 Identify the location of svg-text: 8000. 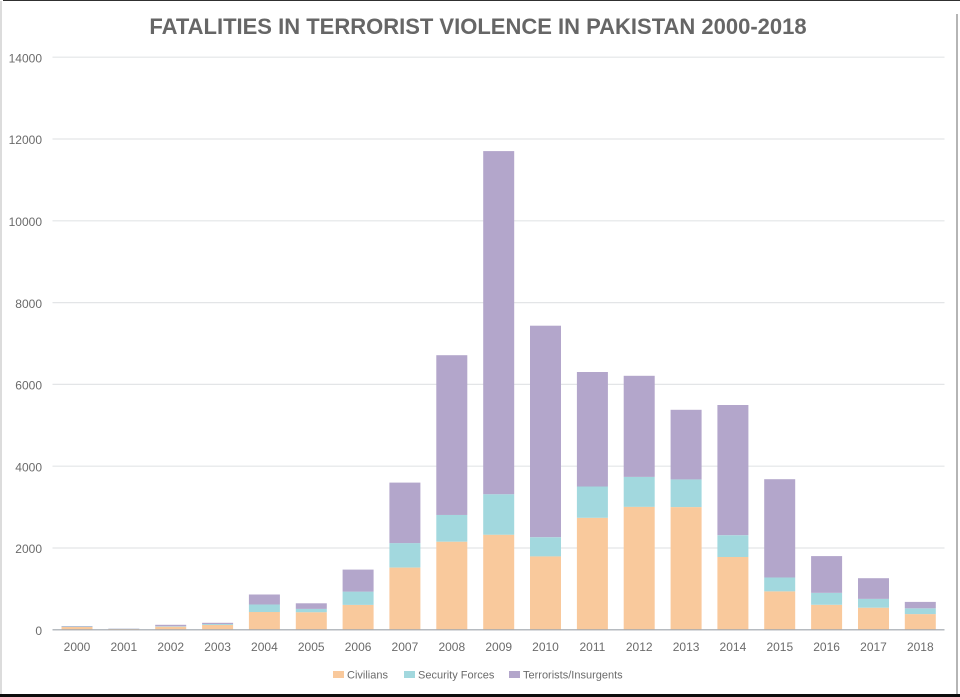
(28, 304).